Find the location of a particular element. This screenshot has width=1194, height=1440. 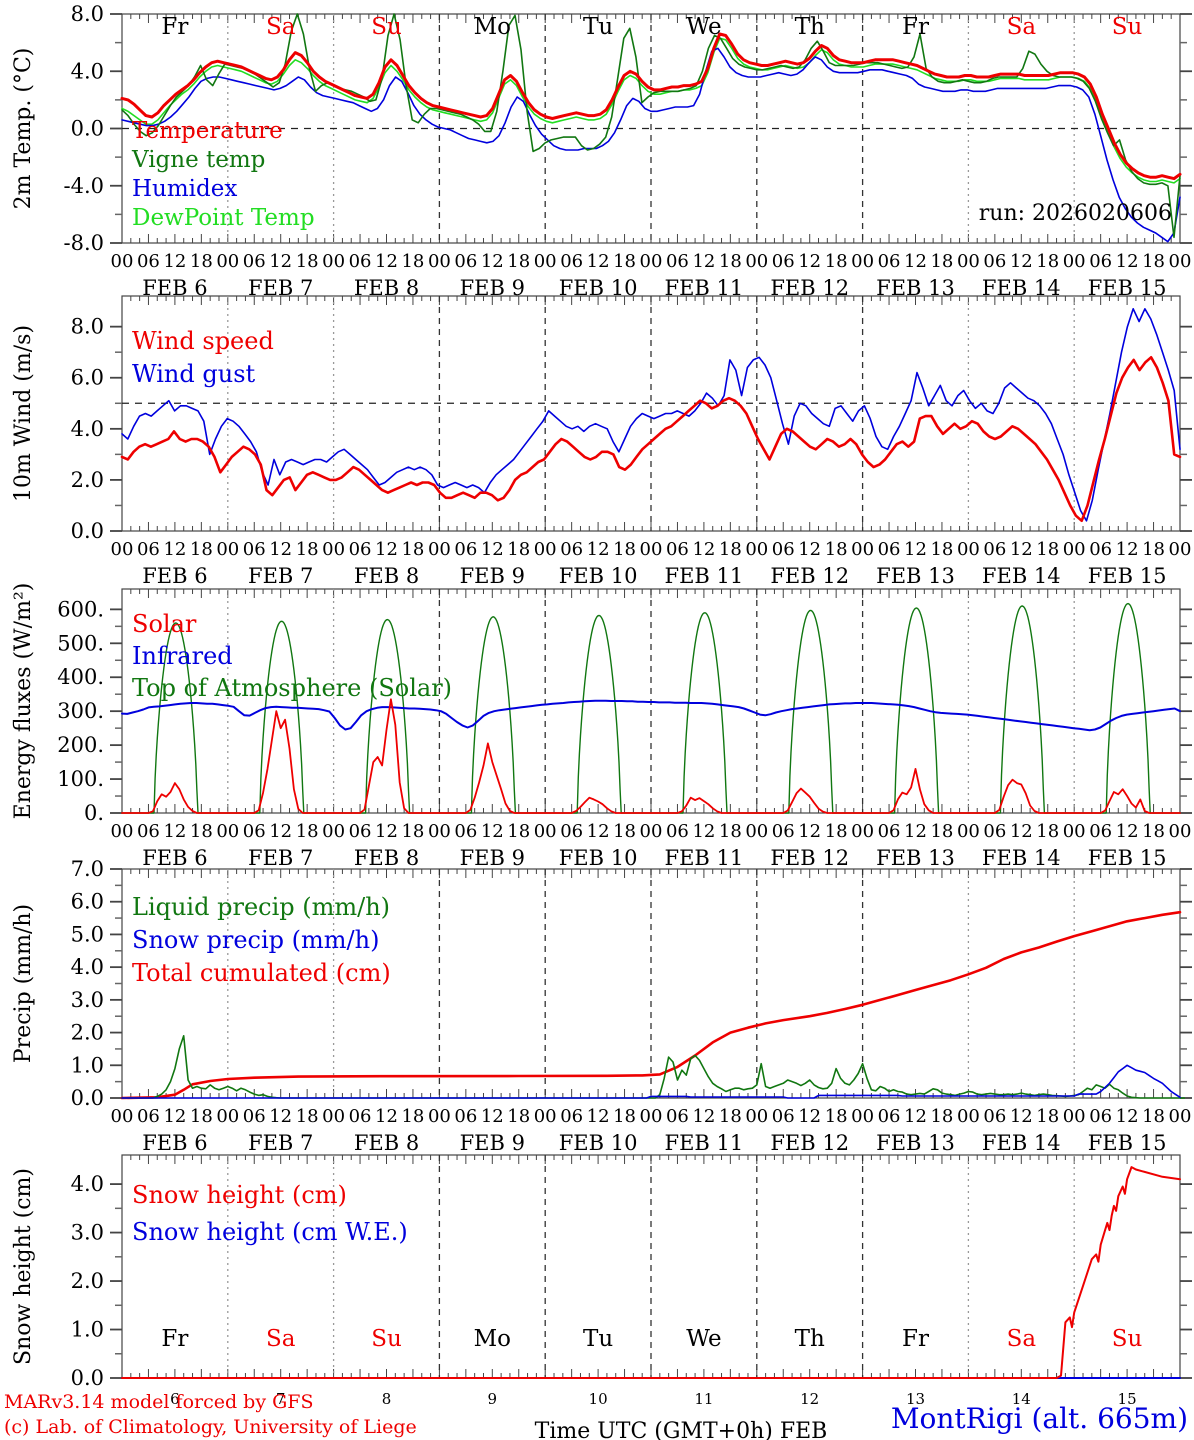

legend-item-temperature: DewPoint Temp is located at coordinates (223, 218).